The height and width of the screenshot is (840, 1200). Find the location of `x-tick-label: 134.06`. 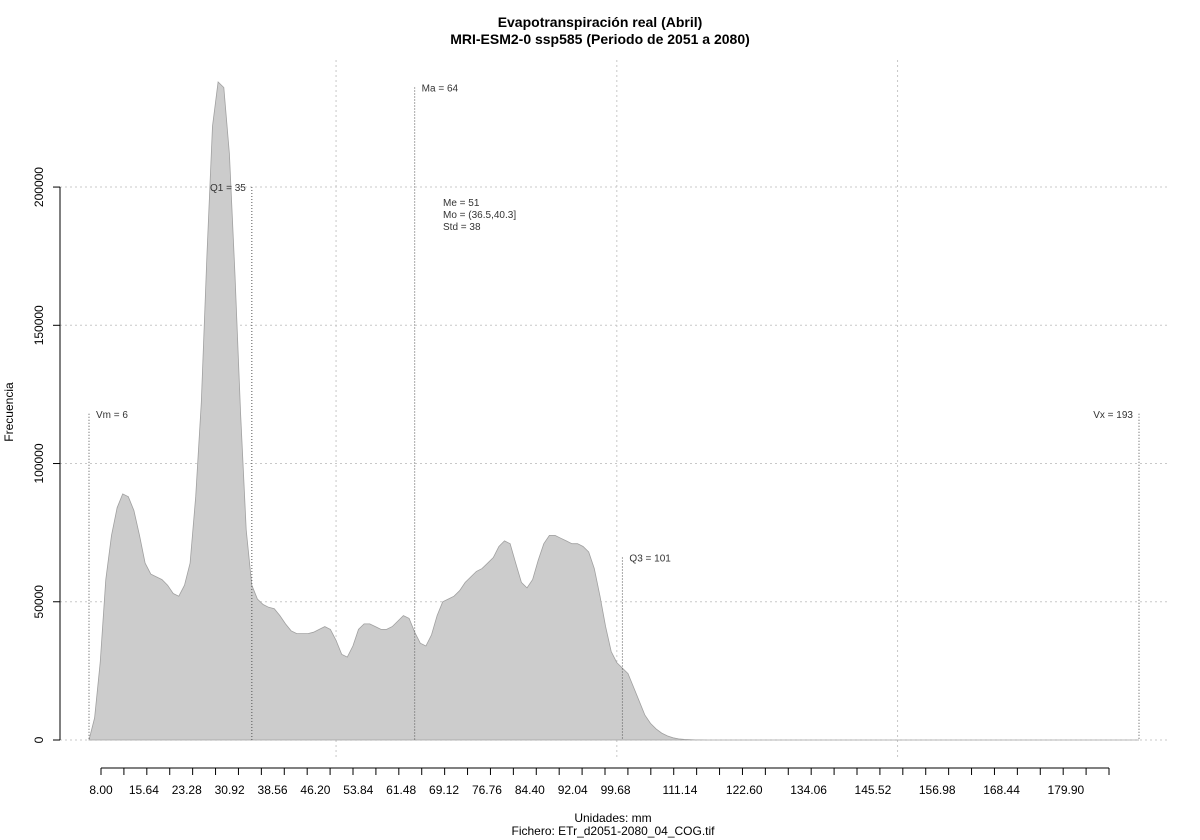

x-tick-label: 134.06 is located at coordinates (808, 790).